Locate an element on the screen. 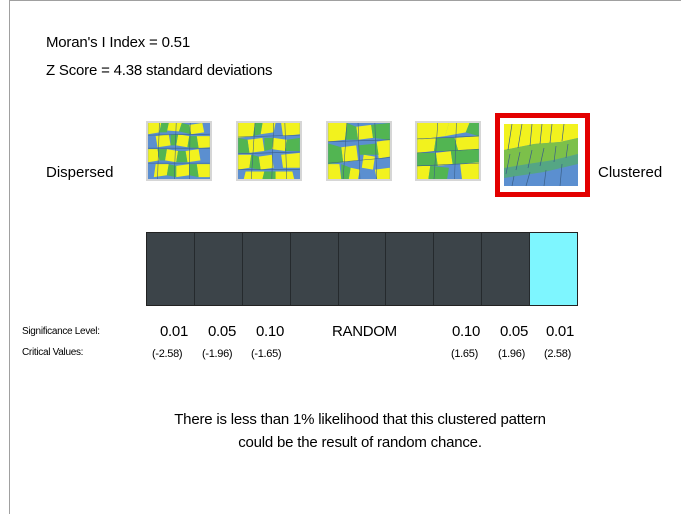 The image size is (683, 516). clustered-pattern-icon is located at coordinates (541, 155).